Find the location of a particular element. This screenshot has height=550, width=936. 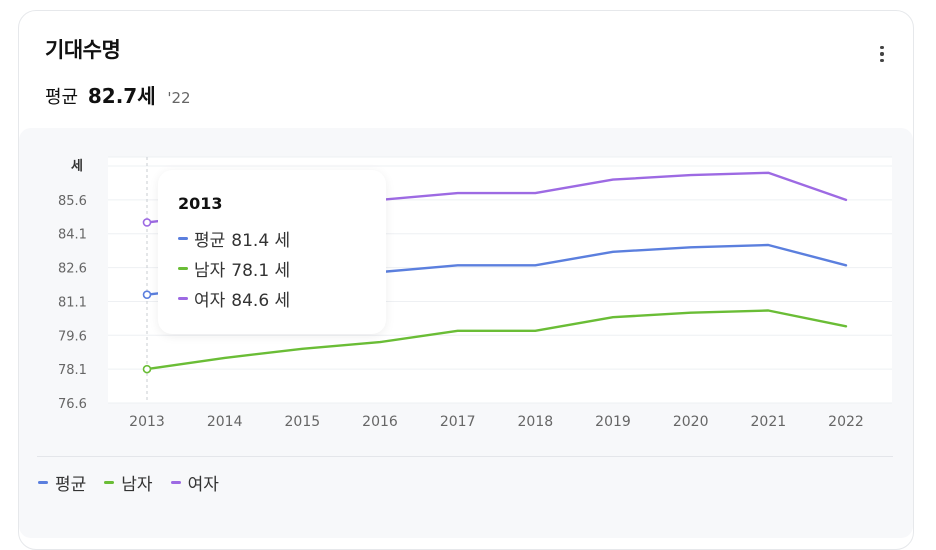

y-tick-label: 82.6 is located at coordinates (72, 269).